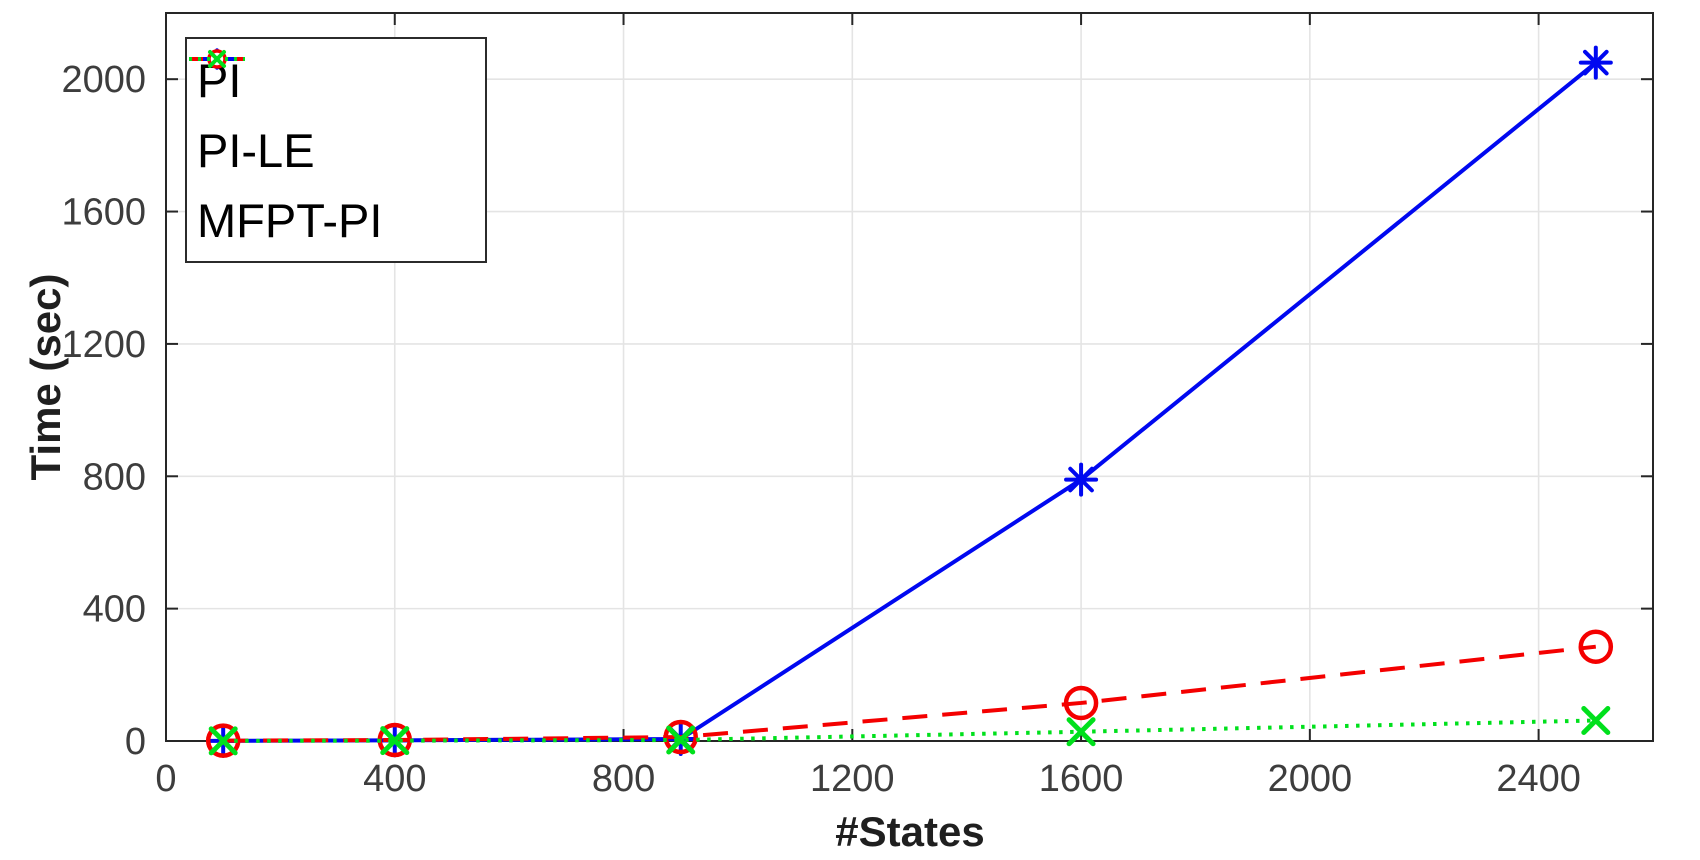 This screenshot has height=860, width=1700. What do you see at coordinates (165, 779) in the screenshot?
I see `x-tick-label: 0` at bounding box center [165, 779].